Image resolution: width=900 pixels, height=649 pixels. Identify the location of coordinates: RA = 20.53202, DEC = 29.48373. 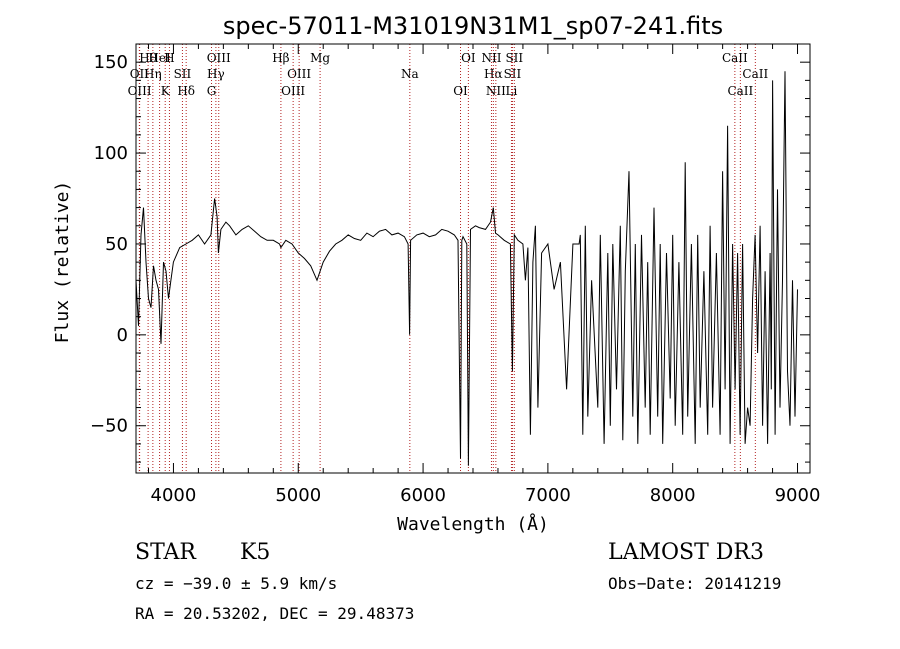
(275, 613).